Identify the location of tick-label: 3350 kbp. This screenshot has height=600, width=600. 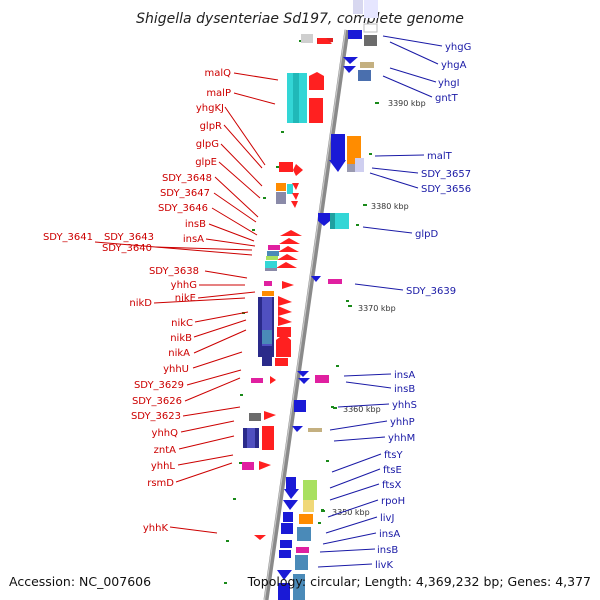
(351, 512).